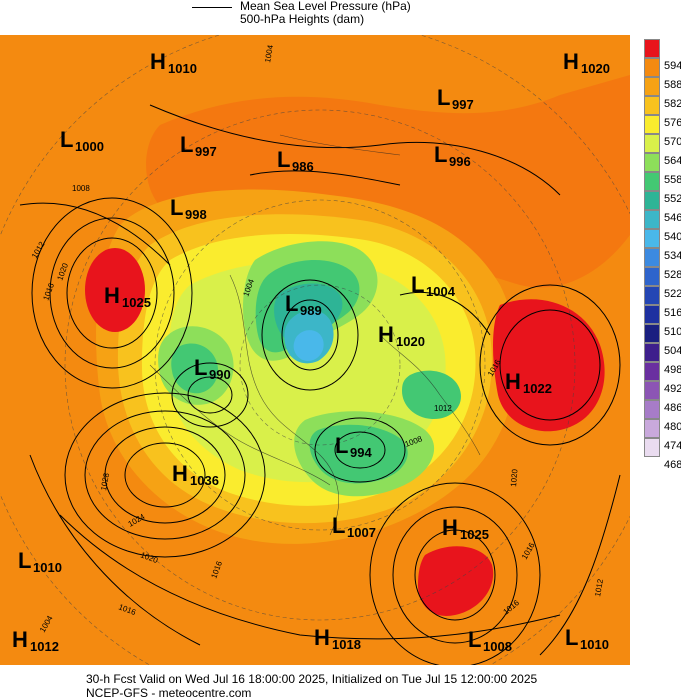 This screenshot has height=700, width=681. I want to click on svg-text: 1022, so click(537, 388).